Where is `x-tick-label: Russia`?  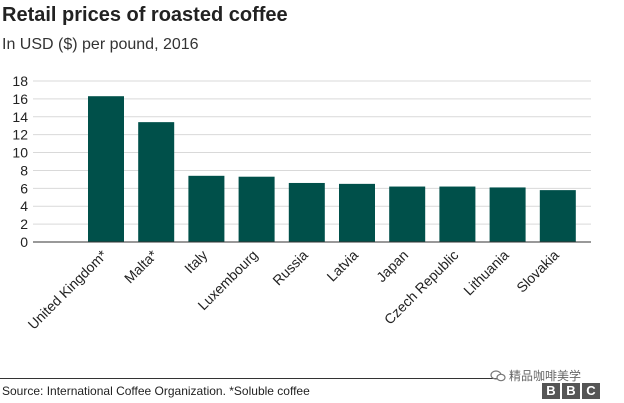
x-tick-label: Russia is located at coordinates (290, 268).